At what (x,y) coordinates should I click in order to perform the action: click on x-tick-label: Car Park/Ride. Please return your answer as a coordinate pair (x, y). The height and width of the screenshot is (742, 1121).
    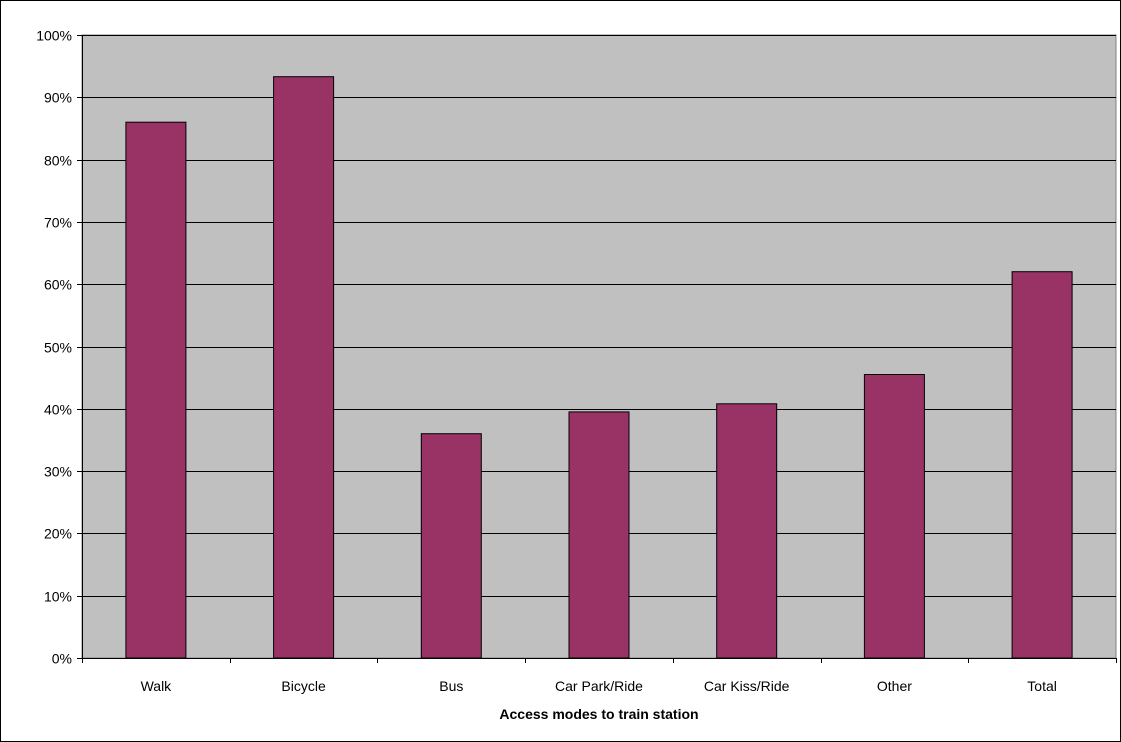
    Looking at the image, I should click on (599, 686).